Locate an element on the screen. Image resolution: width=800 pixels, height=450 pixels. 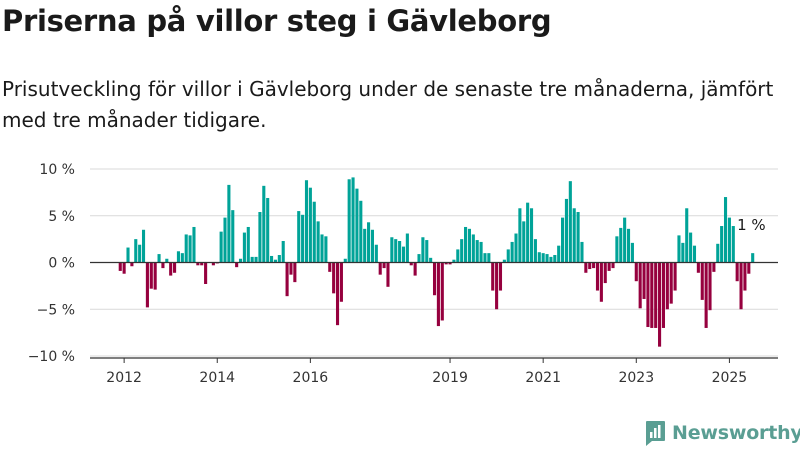
y-tick-label: 10 % is located at coordinates (57, 170).